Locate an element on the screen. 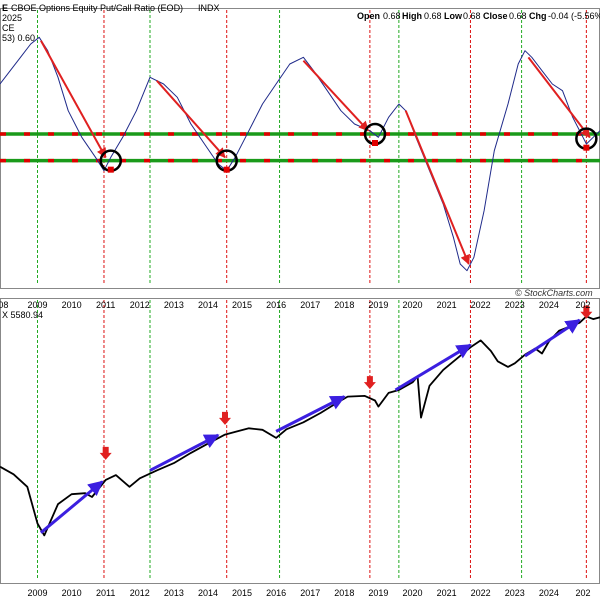 The width and height of the screenshot is (600, 600). top-tick-13: 2021 is located at coordinates (447, 305).